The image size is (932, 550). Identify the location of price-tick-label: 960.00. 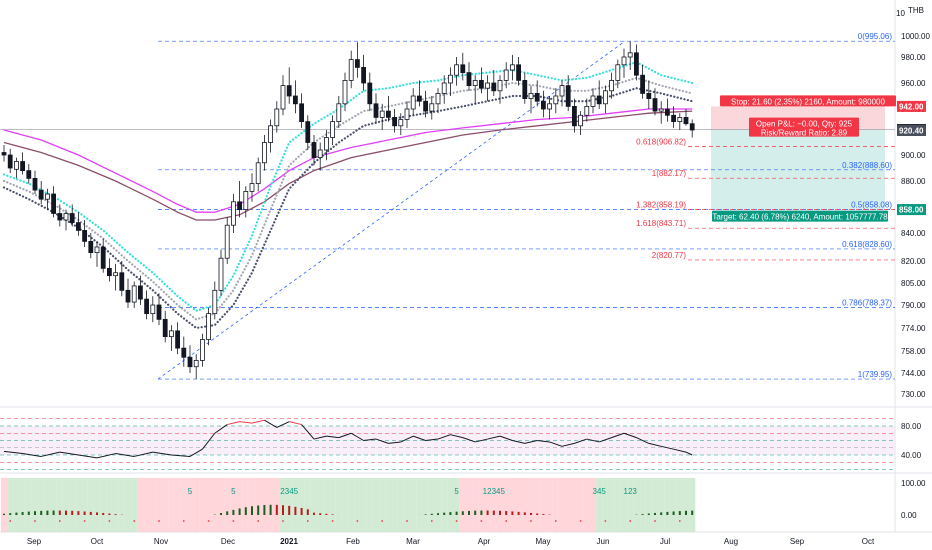
(913, 83).